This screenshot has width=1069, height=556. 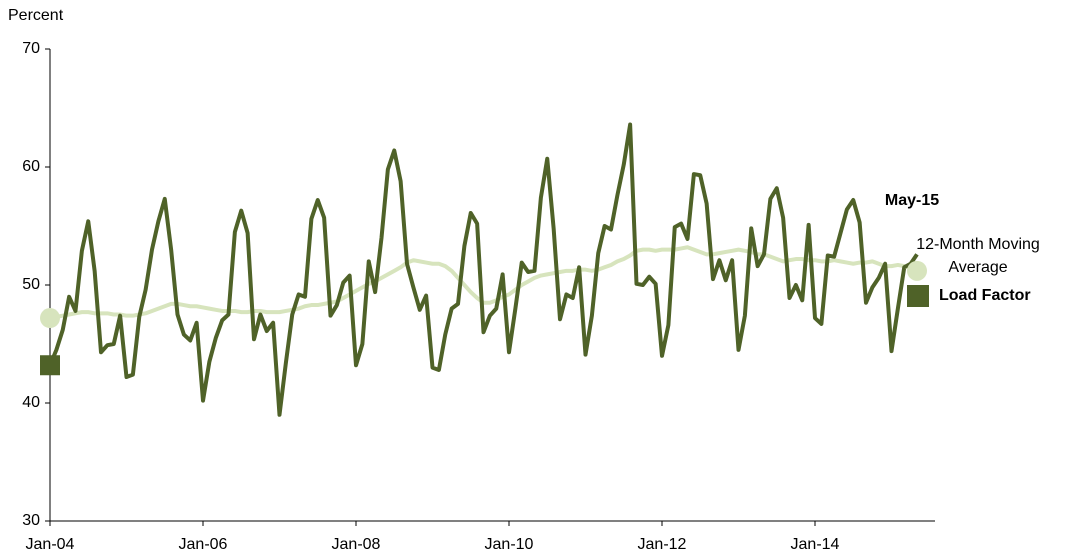 What do you see at coordinates (509, 544) in the screenshot?
I see `x-tick-label: Jan-10` at bounding box center [509, 544].